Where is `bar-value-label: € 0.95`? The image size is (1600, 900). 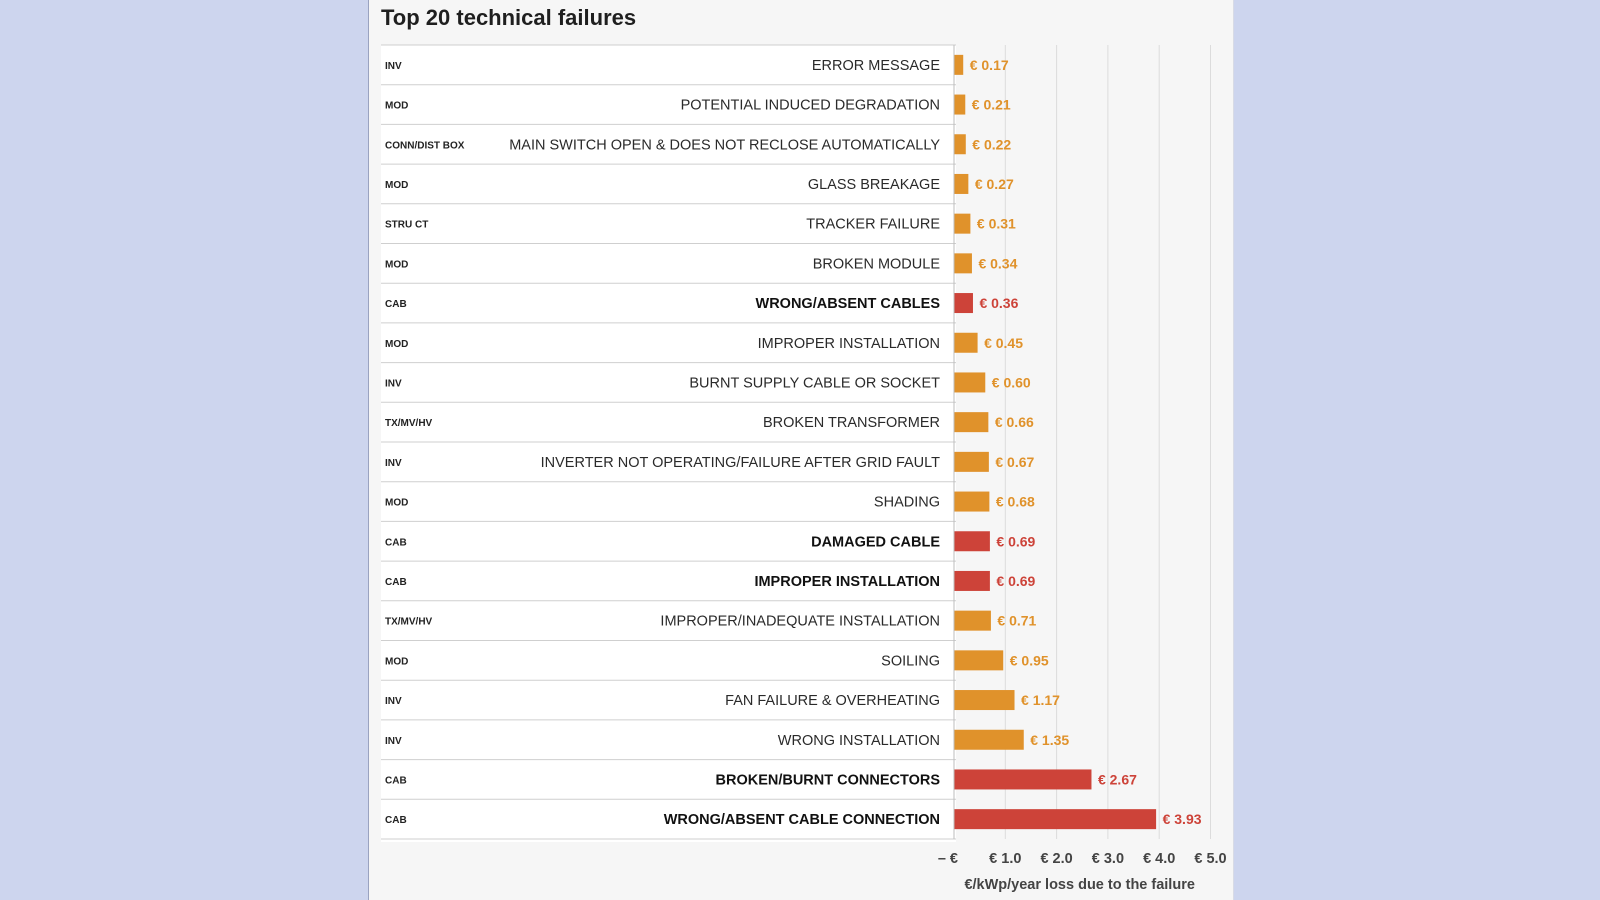 bar-value-label: € 0.95 is located at coordinates (1029, 660).